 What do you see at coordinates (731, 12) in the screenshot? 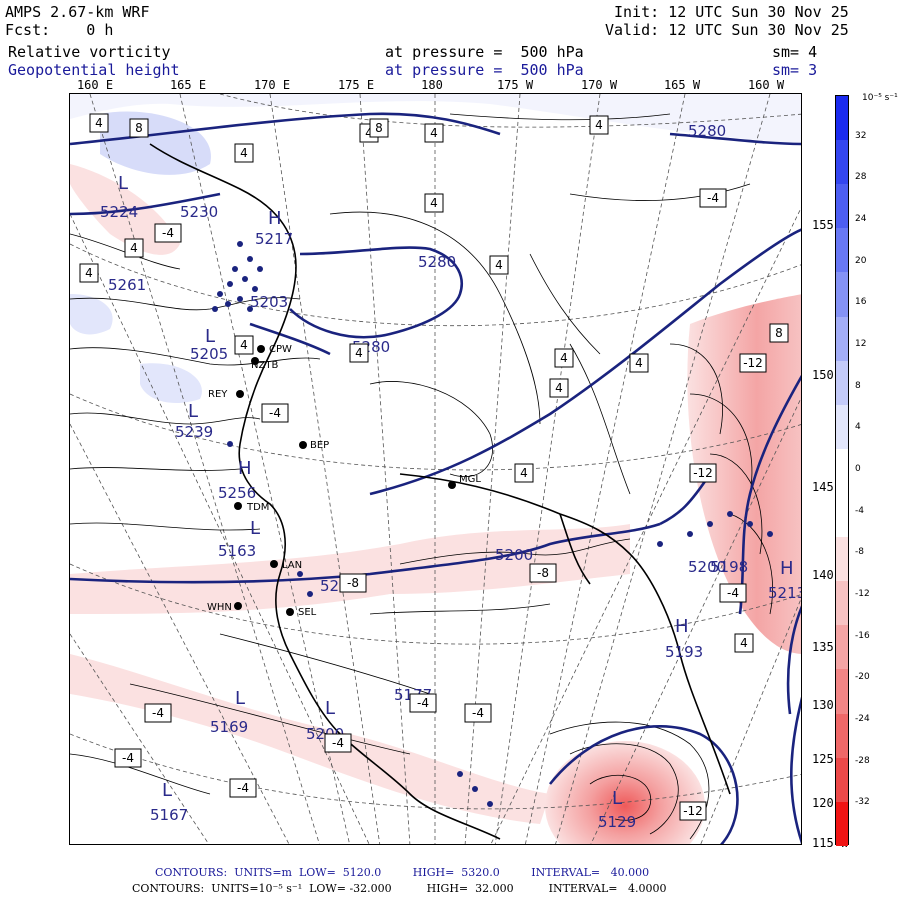
I see `init-time: Init: 12 UTC Sun 30 Nov 25` at bounding box center [731, 12].